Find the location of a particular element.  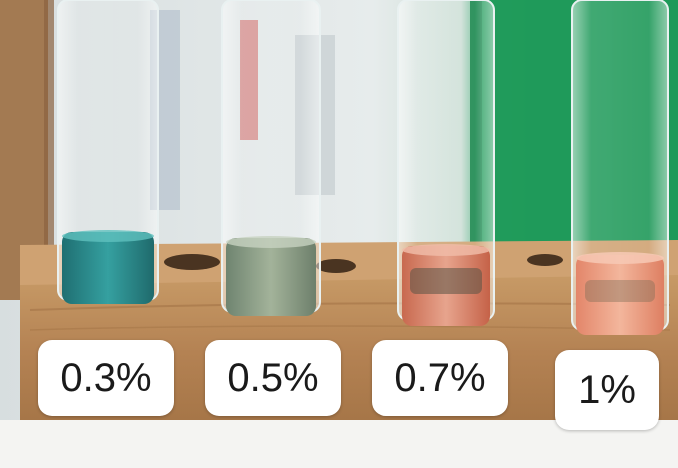

concentration-label-0-5-percent: 0.5% is located at coordinates (273, 378).